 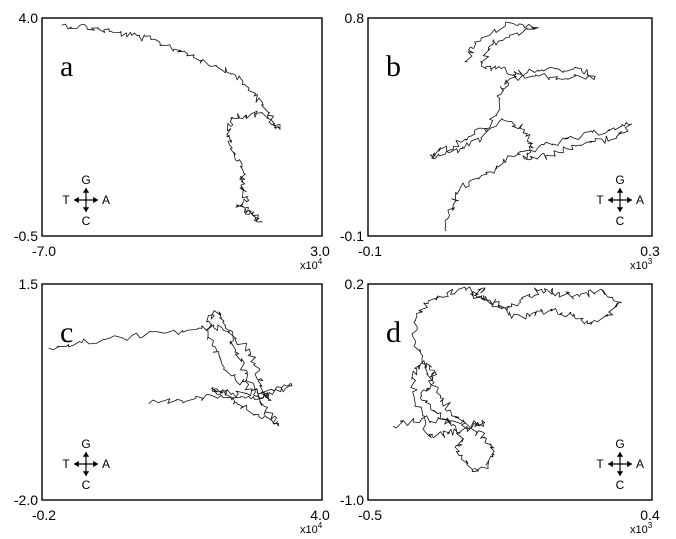 What do you see at coordinates (352, 236) in the screenshot?
I see `y-tick-label-min: -0.1` at bounding box center [352, 236].